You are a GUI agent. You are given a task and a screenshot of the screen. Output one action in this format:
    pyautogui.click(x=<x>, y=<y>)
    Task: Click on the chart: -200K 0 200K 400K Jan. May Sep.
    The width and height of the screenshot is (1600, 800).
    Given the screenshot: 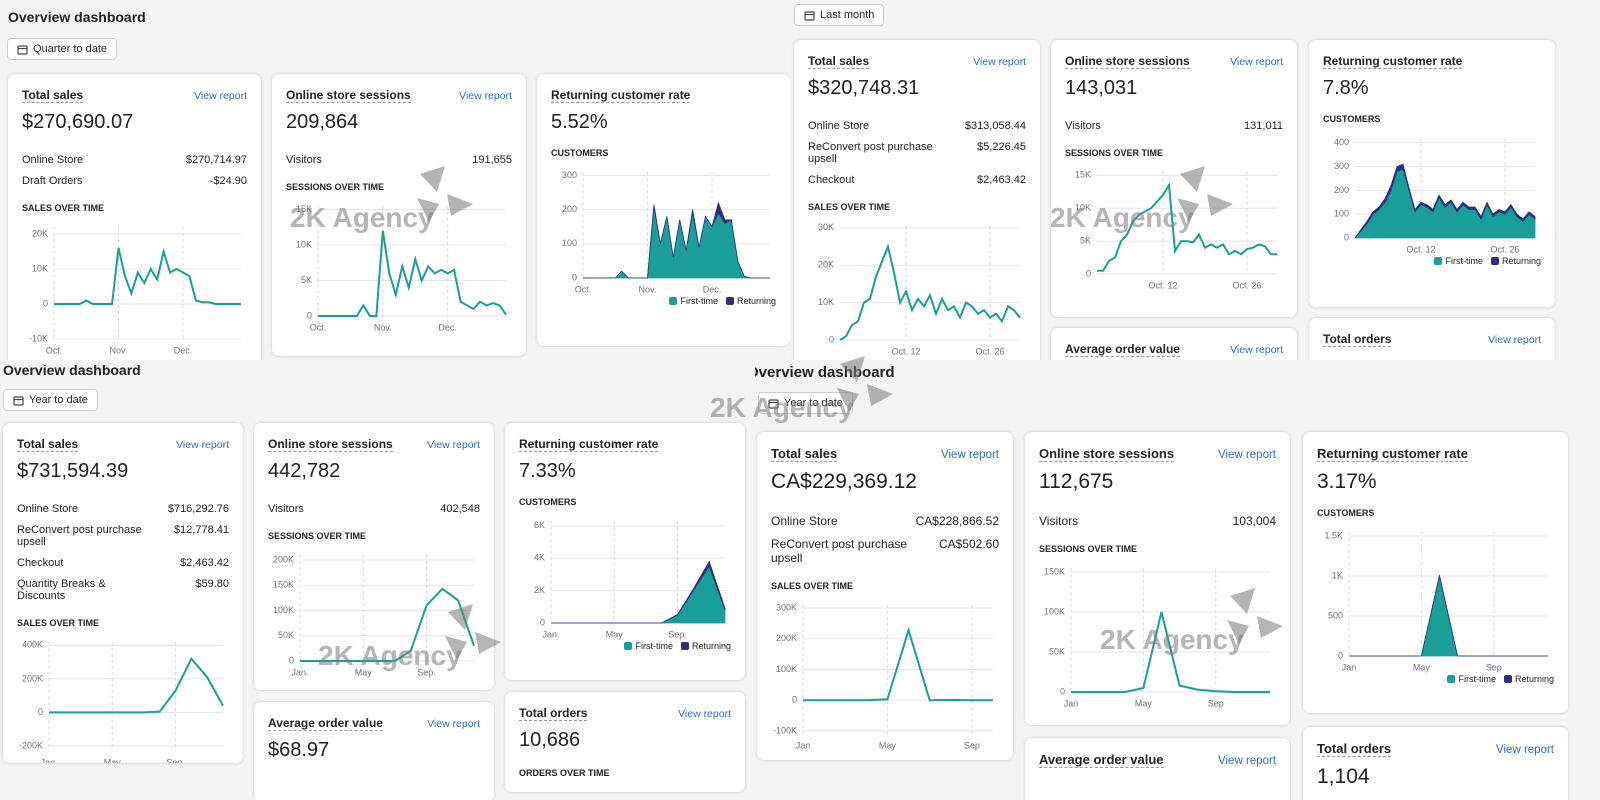 What is the action you would take?
    pyautogui.click(x=121, y=701)
    